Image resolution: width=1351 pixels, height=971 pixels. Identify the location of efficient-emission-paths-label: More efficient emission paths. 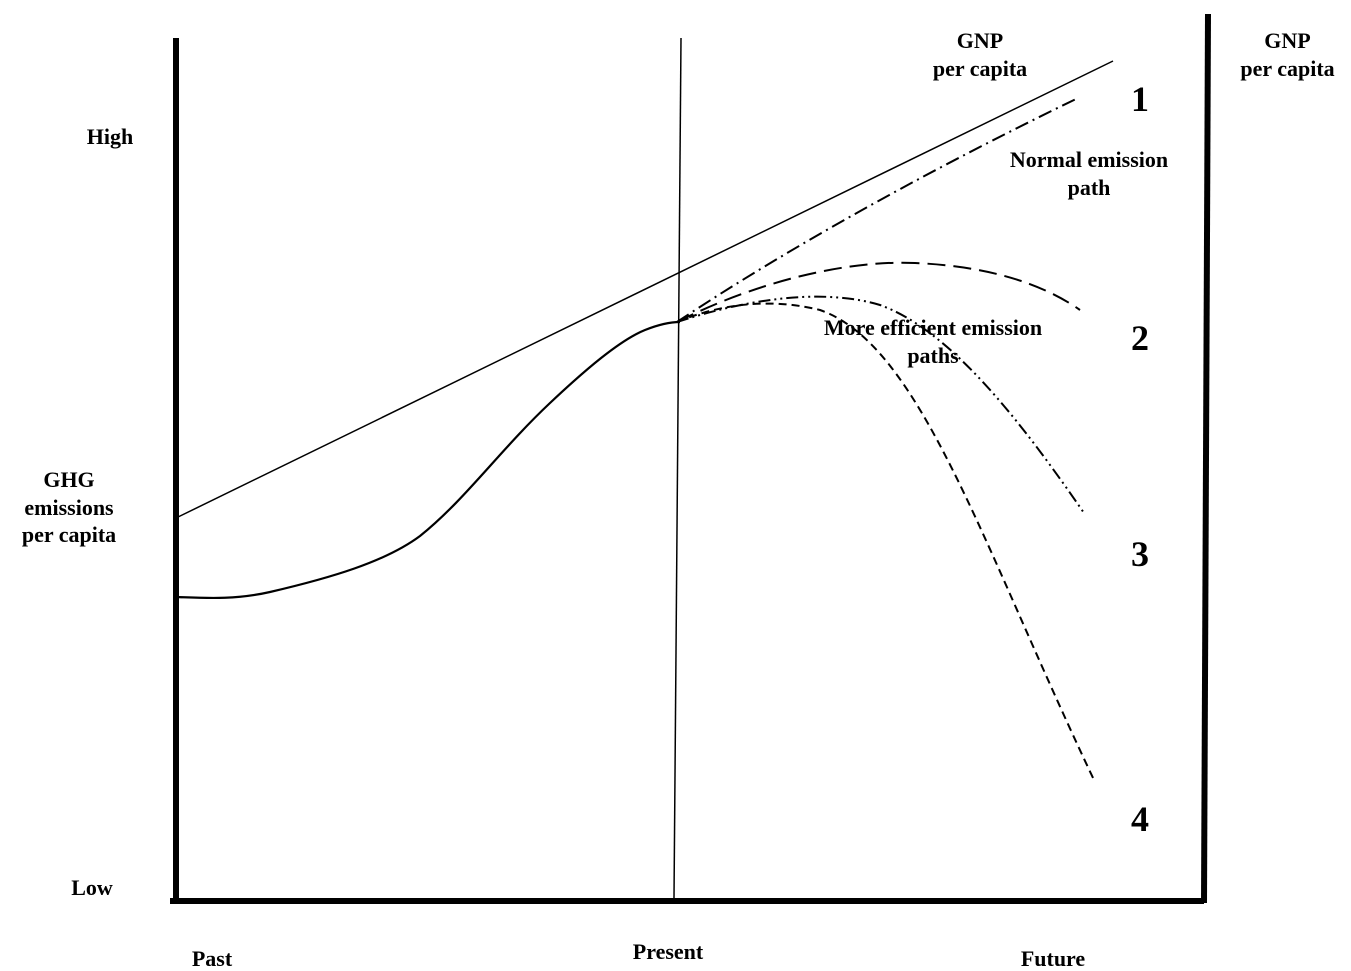
(933, 341).